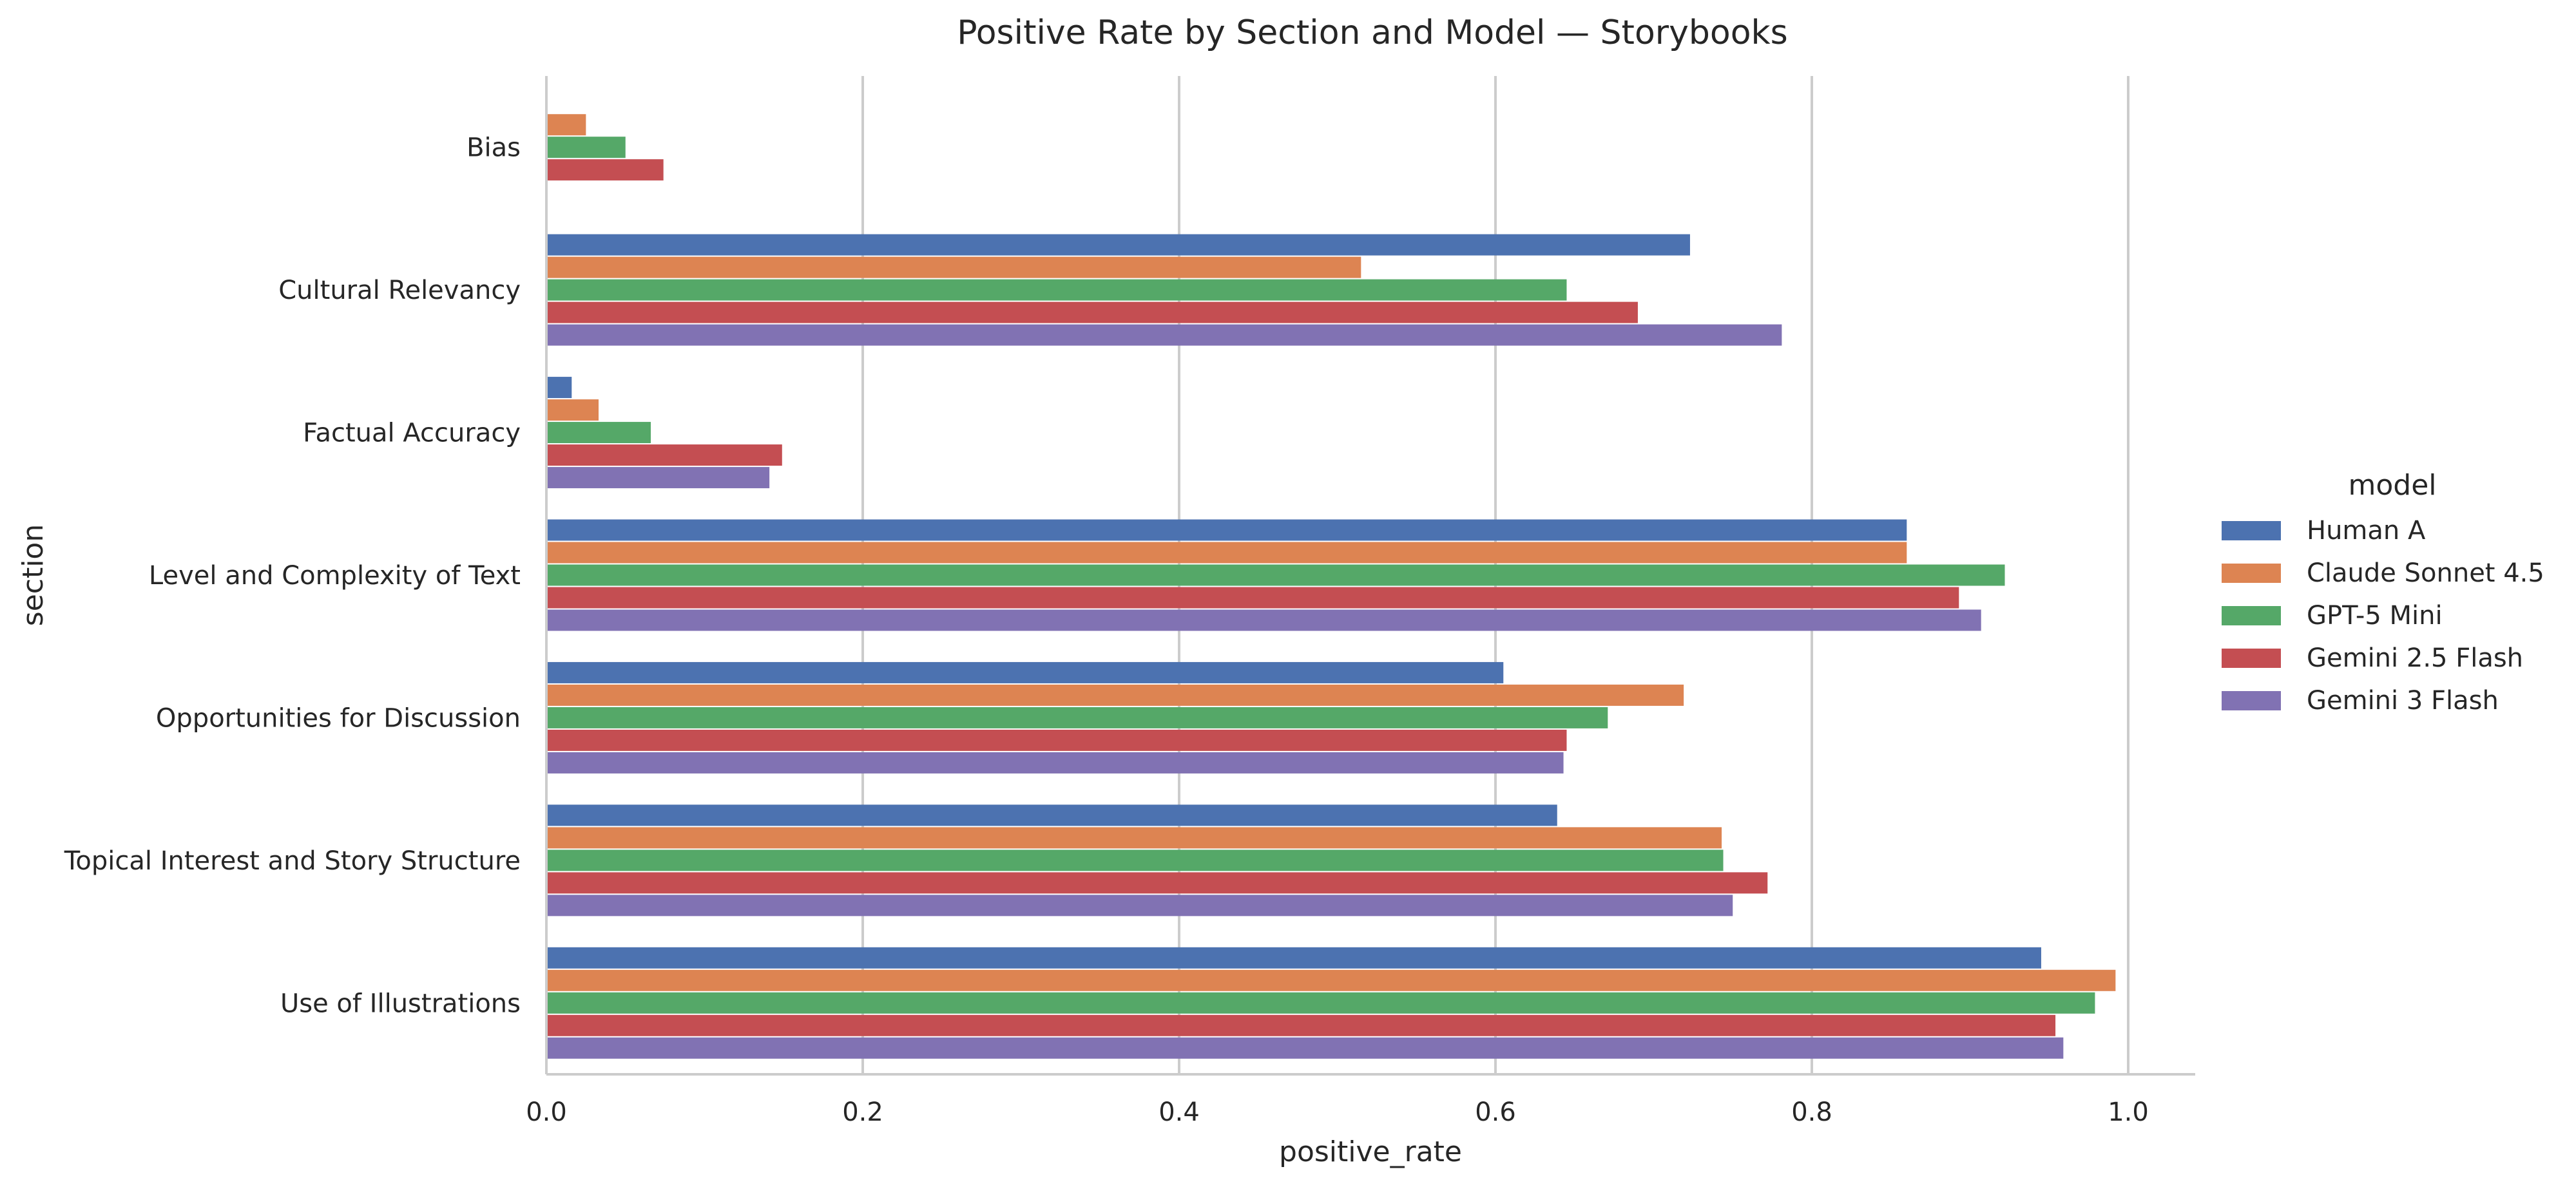 The height and width of the screenshot is (1187, 2576). Describe the element at coordinates (494, 148) in the screenshot. I see `y-tick-label: Bias` at that location.